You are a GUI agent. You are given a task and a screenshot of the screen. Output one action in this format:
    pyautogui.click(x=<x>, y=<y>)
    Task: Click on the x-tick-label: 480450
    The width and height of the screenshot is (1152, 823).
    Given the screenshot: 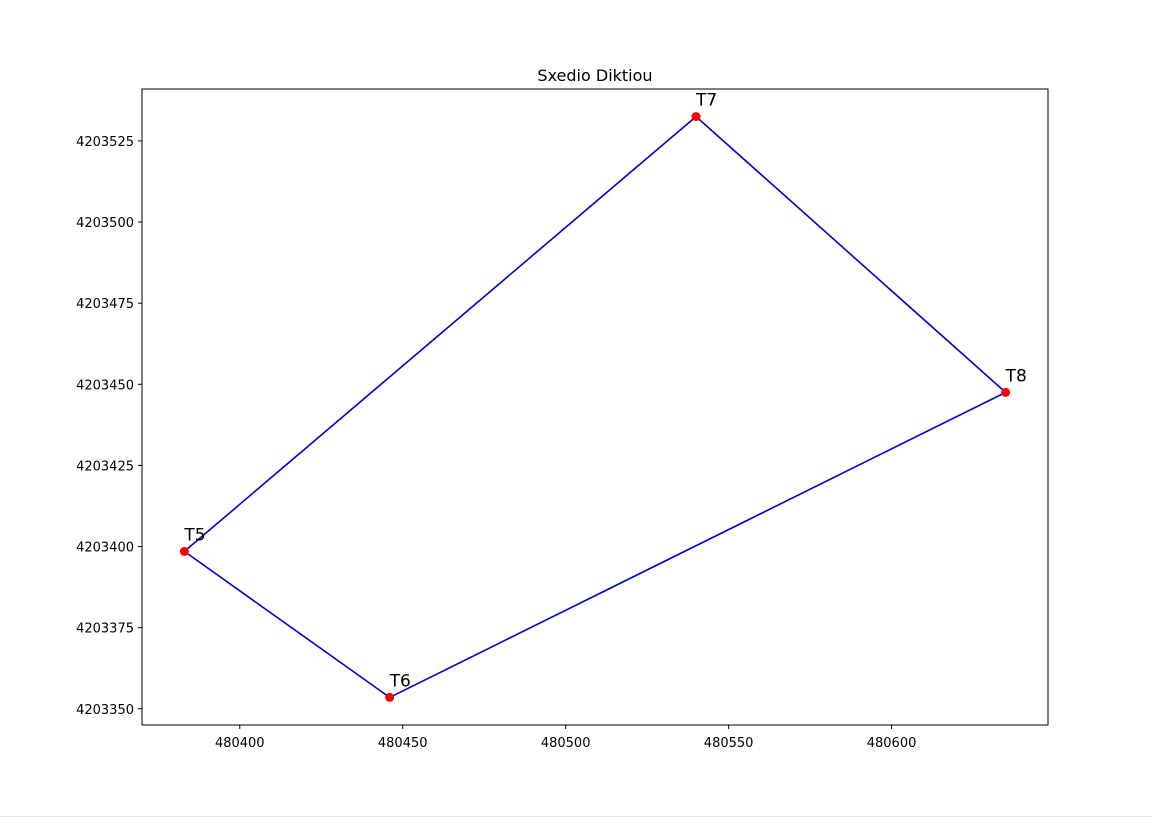 What is the action you would take?
    pyautogui.click(x=403, y=743)
    